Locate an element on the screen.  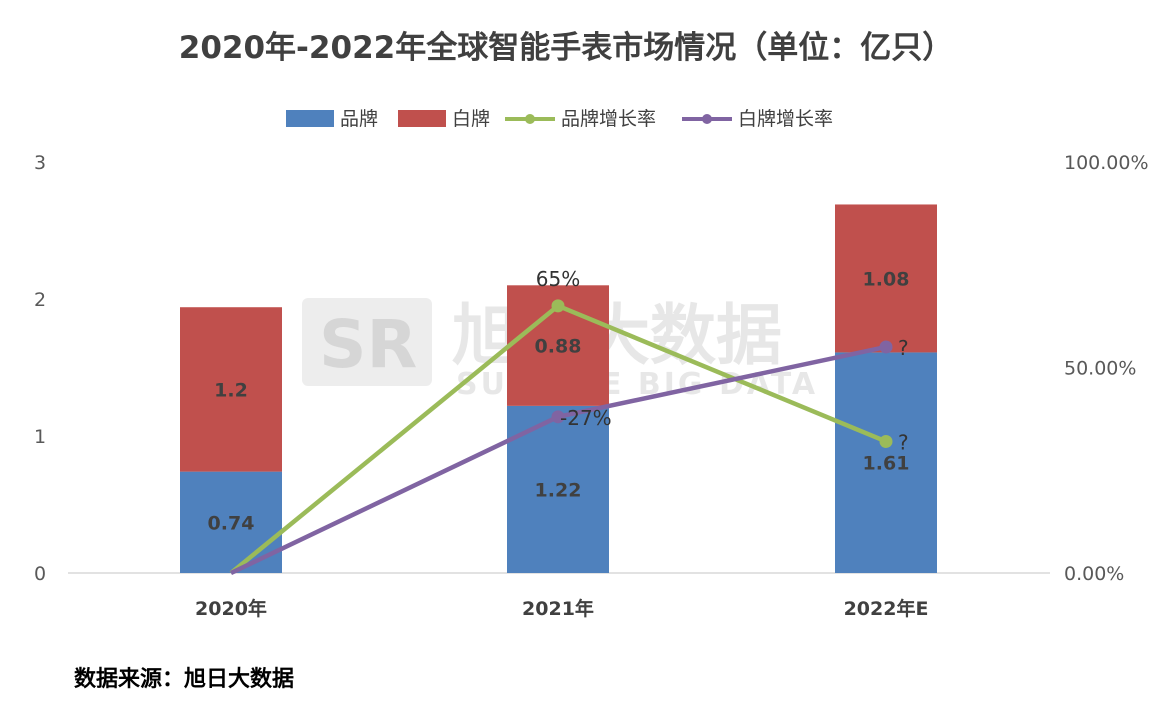
point-label-whitelabel-growth: ? is located at coordinates (903, 348).